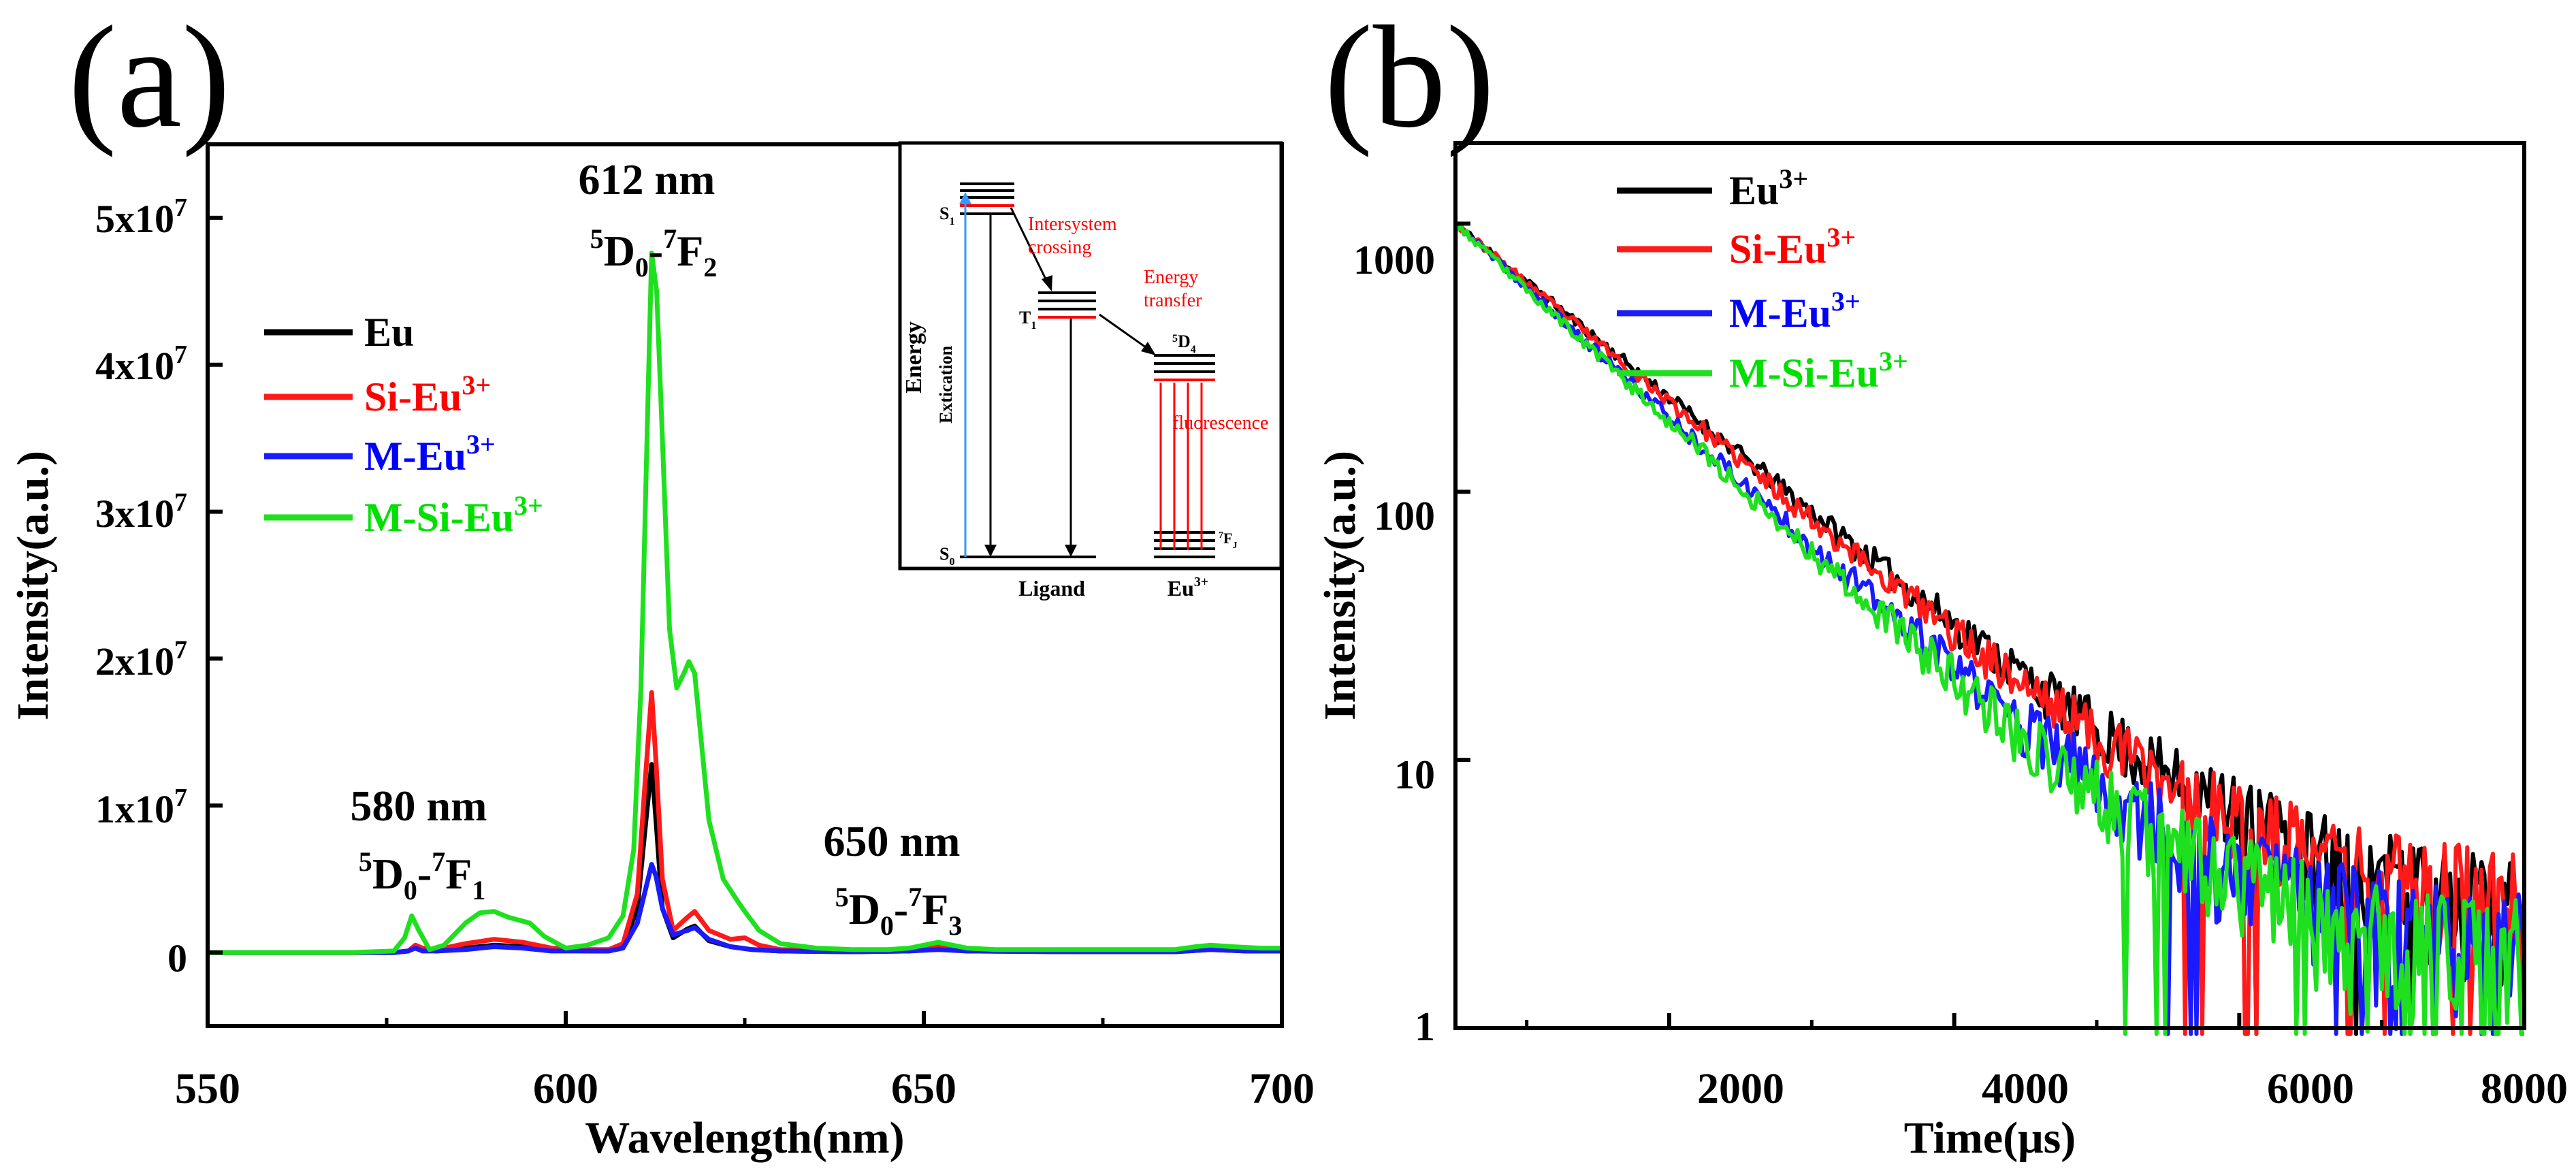 The width and height of the screenshot is (2576, 1171). I want to click on panel-b-label: (b), so click(1409, 79).